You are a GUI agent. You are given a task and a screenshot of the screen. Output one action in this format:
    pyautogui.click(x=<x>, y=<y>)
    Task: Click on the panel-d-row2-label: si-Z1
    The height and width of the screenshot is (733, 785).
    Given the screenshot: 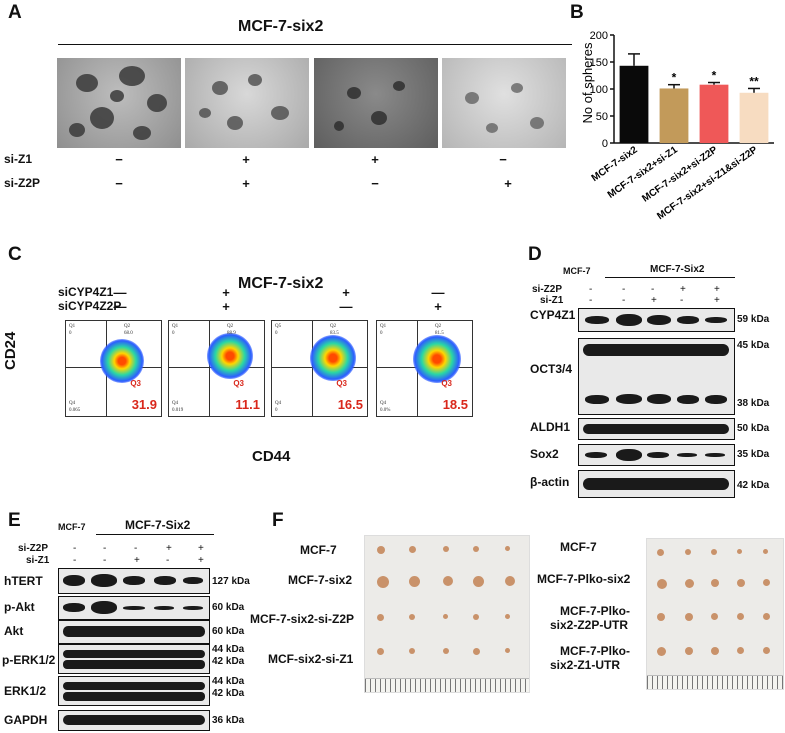 What is the action you would take?
    pyautogui.click(x=552, y=300)
    